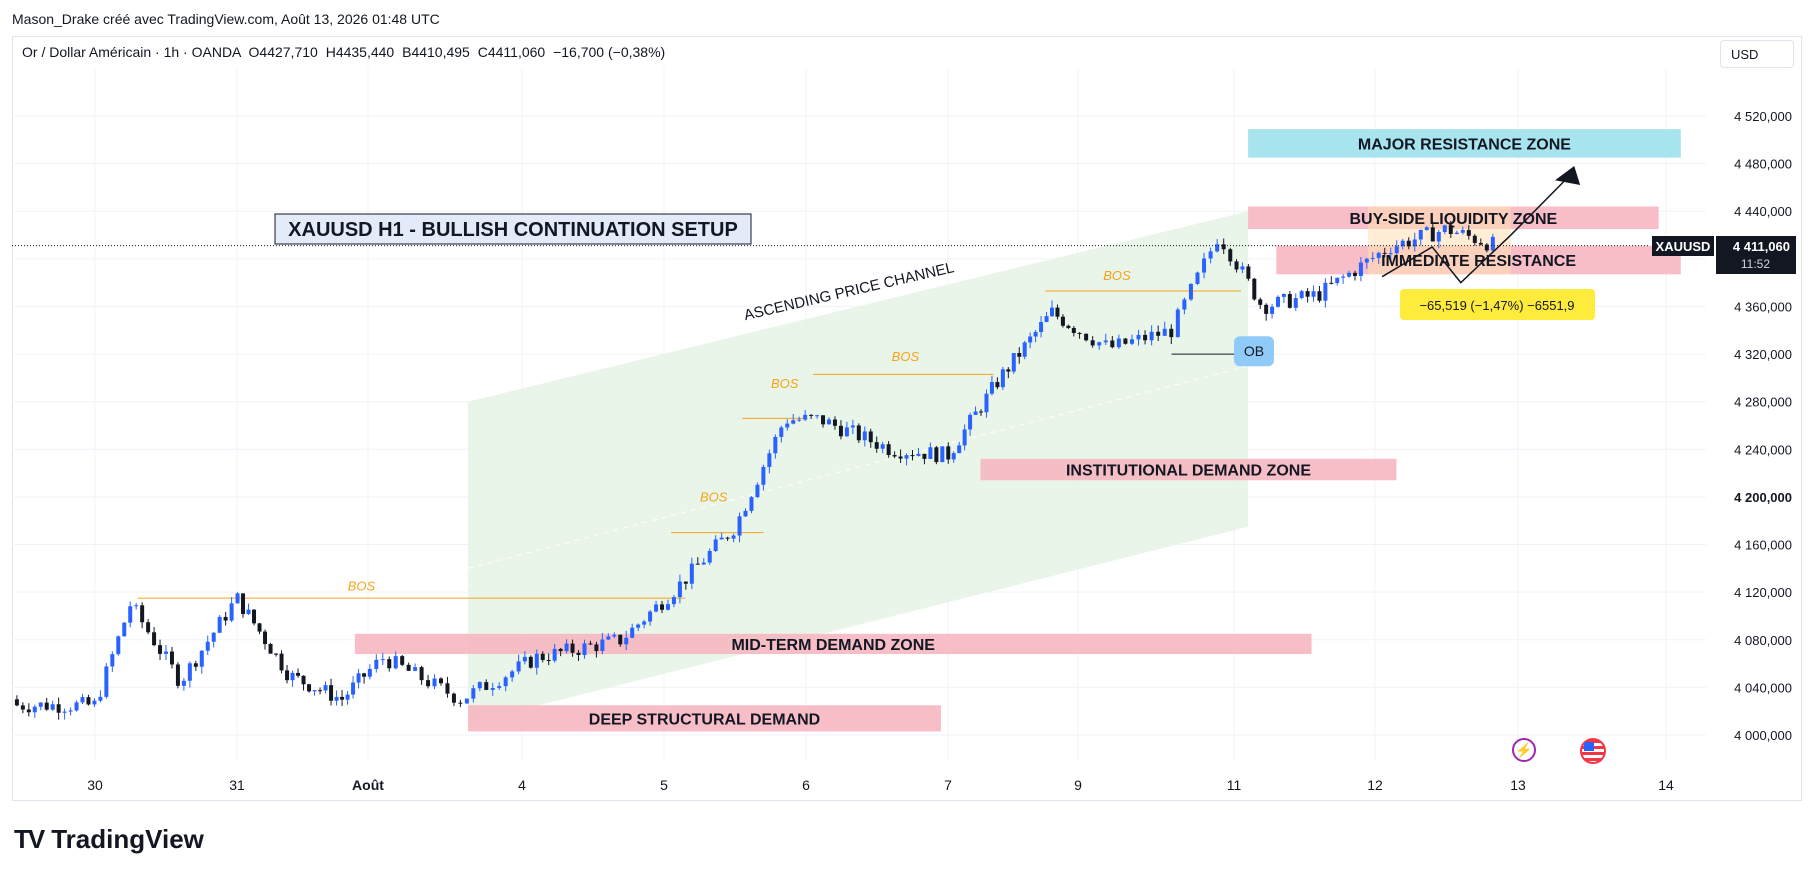 The image size is (1814, 877). Describe the element at coordinates (1763, 545) in the screenshot. I see `y-tick-label: 4 160,000` at that location.